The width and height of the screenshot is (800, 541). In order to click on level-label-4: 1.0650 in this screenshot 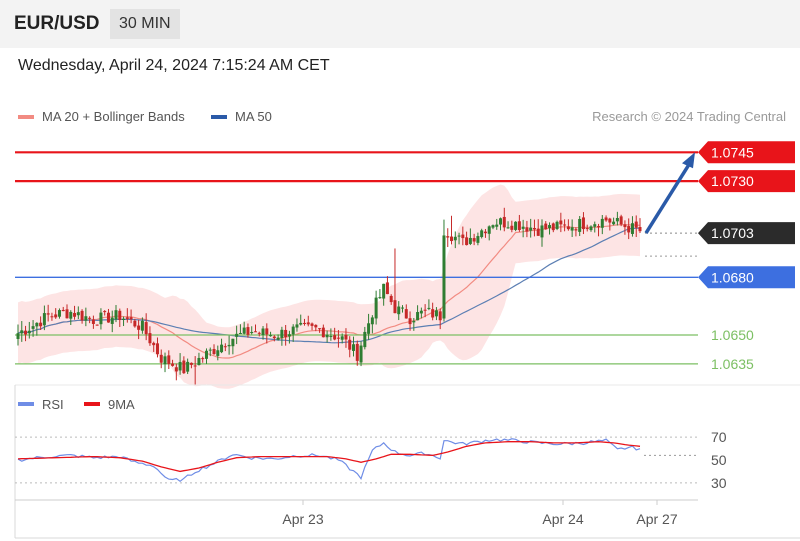, I will do `click(732, 335)`.